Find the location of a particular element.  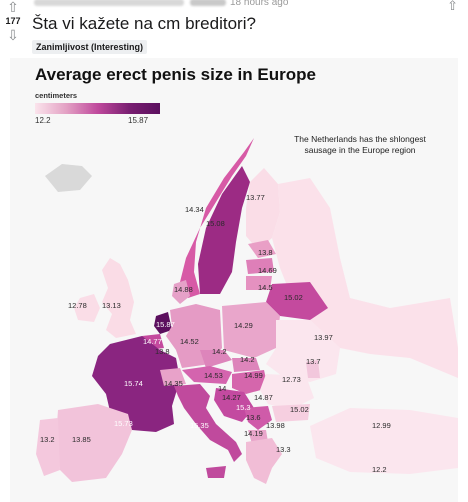

post-score: 177 is located at coordinates (13, 21).